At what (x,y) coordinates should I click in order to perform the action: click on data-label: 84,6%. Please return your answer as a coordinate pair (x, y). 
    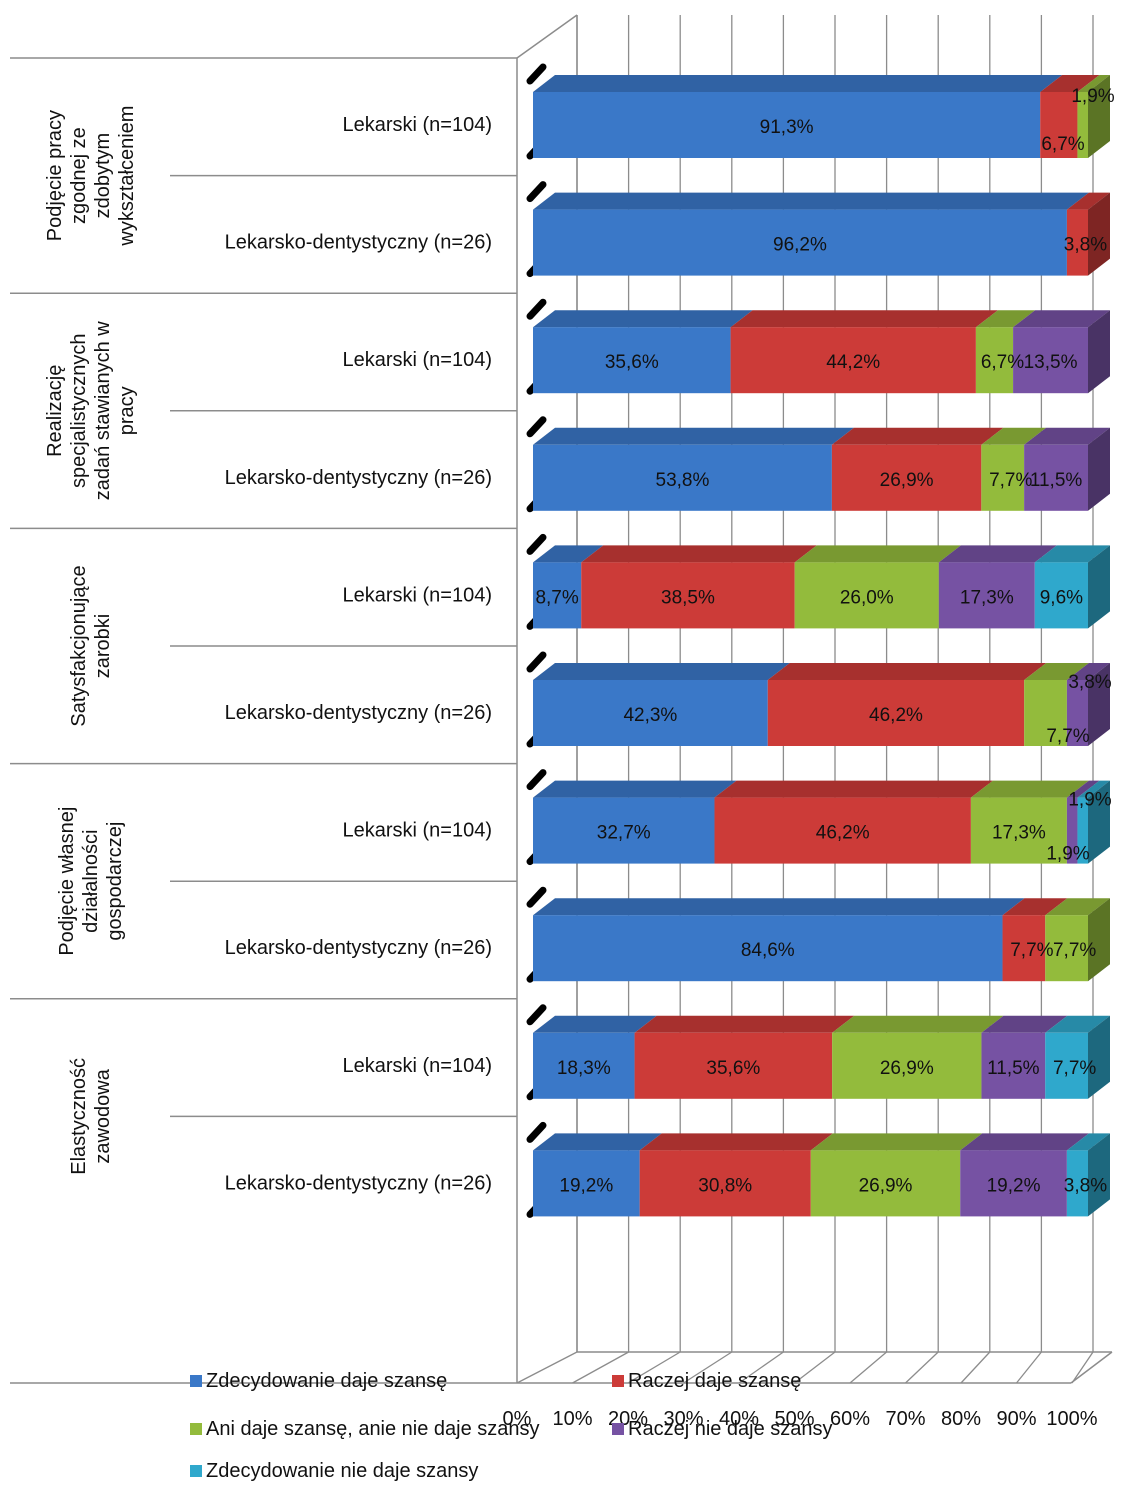
    Looking at the image, I should click on (768, 950).